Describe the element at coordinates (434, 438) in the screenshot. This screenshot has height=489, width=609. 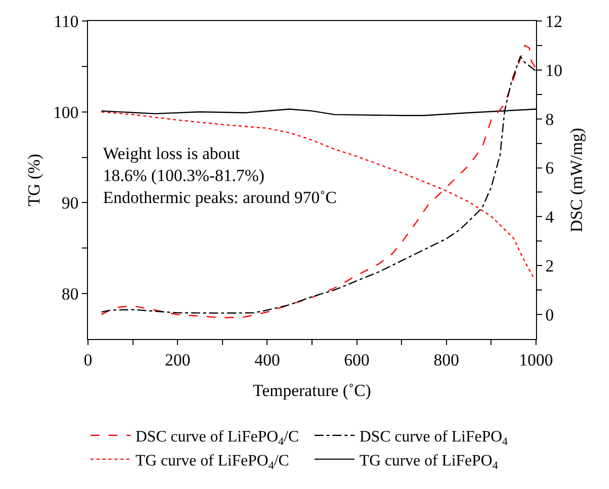
I see `legend-label: DSC curve of LiFePO$_{4}$` at that location.